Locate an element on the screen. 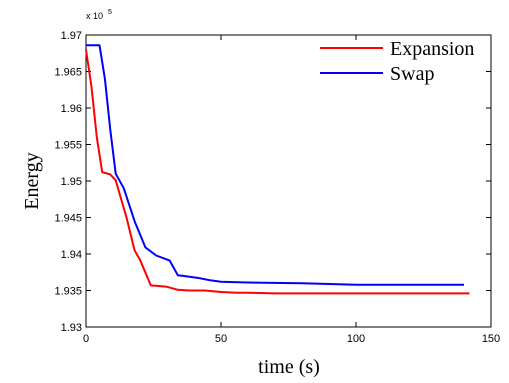  legend: Expansion Swap is located at coordinates (397, 61).